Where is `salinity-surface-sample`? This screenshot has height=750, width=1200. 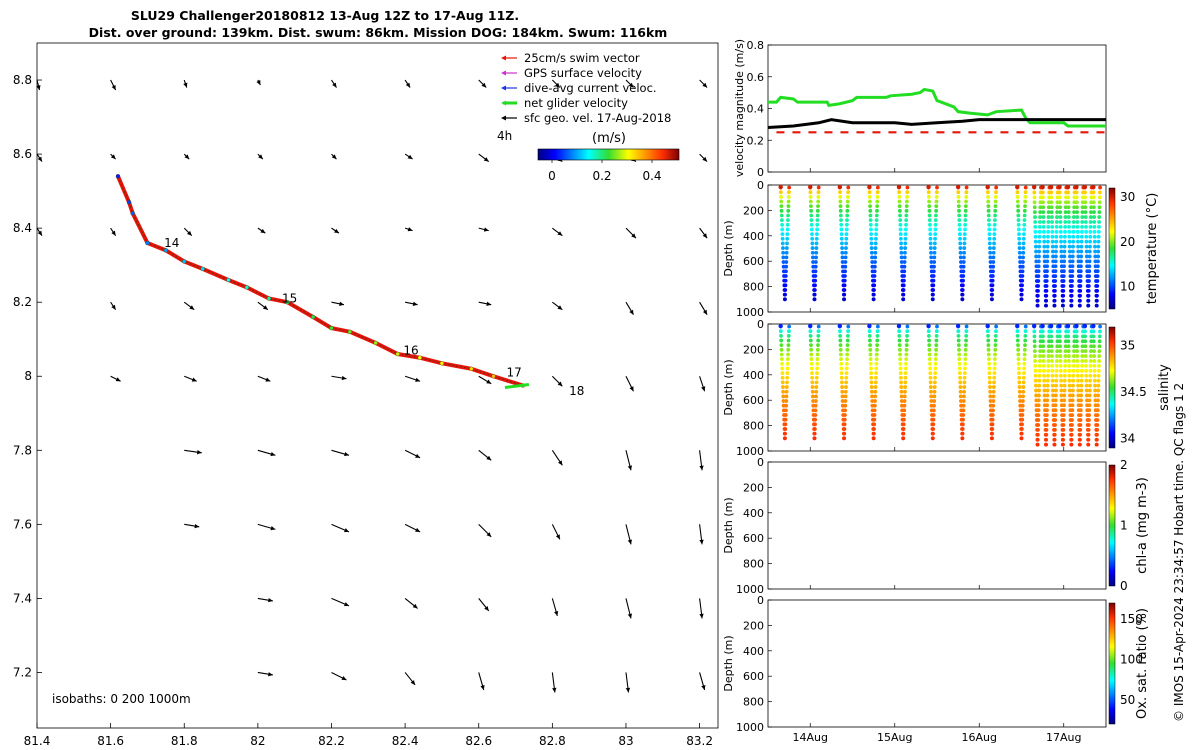
salinity-surface-sample is located at coordinates (869, 326).